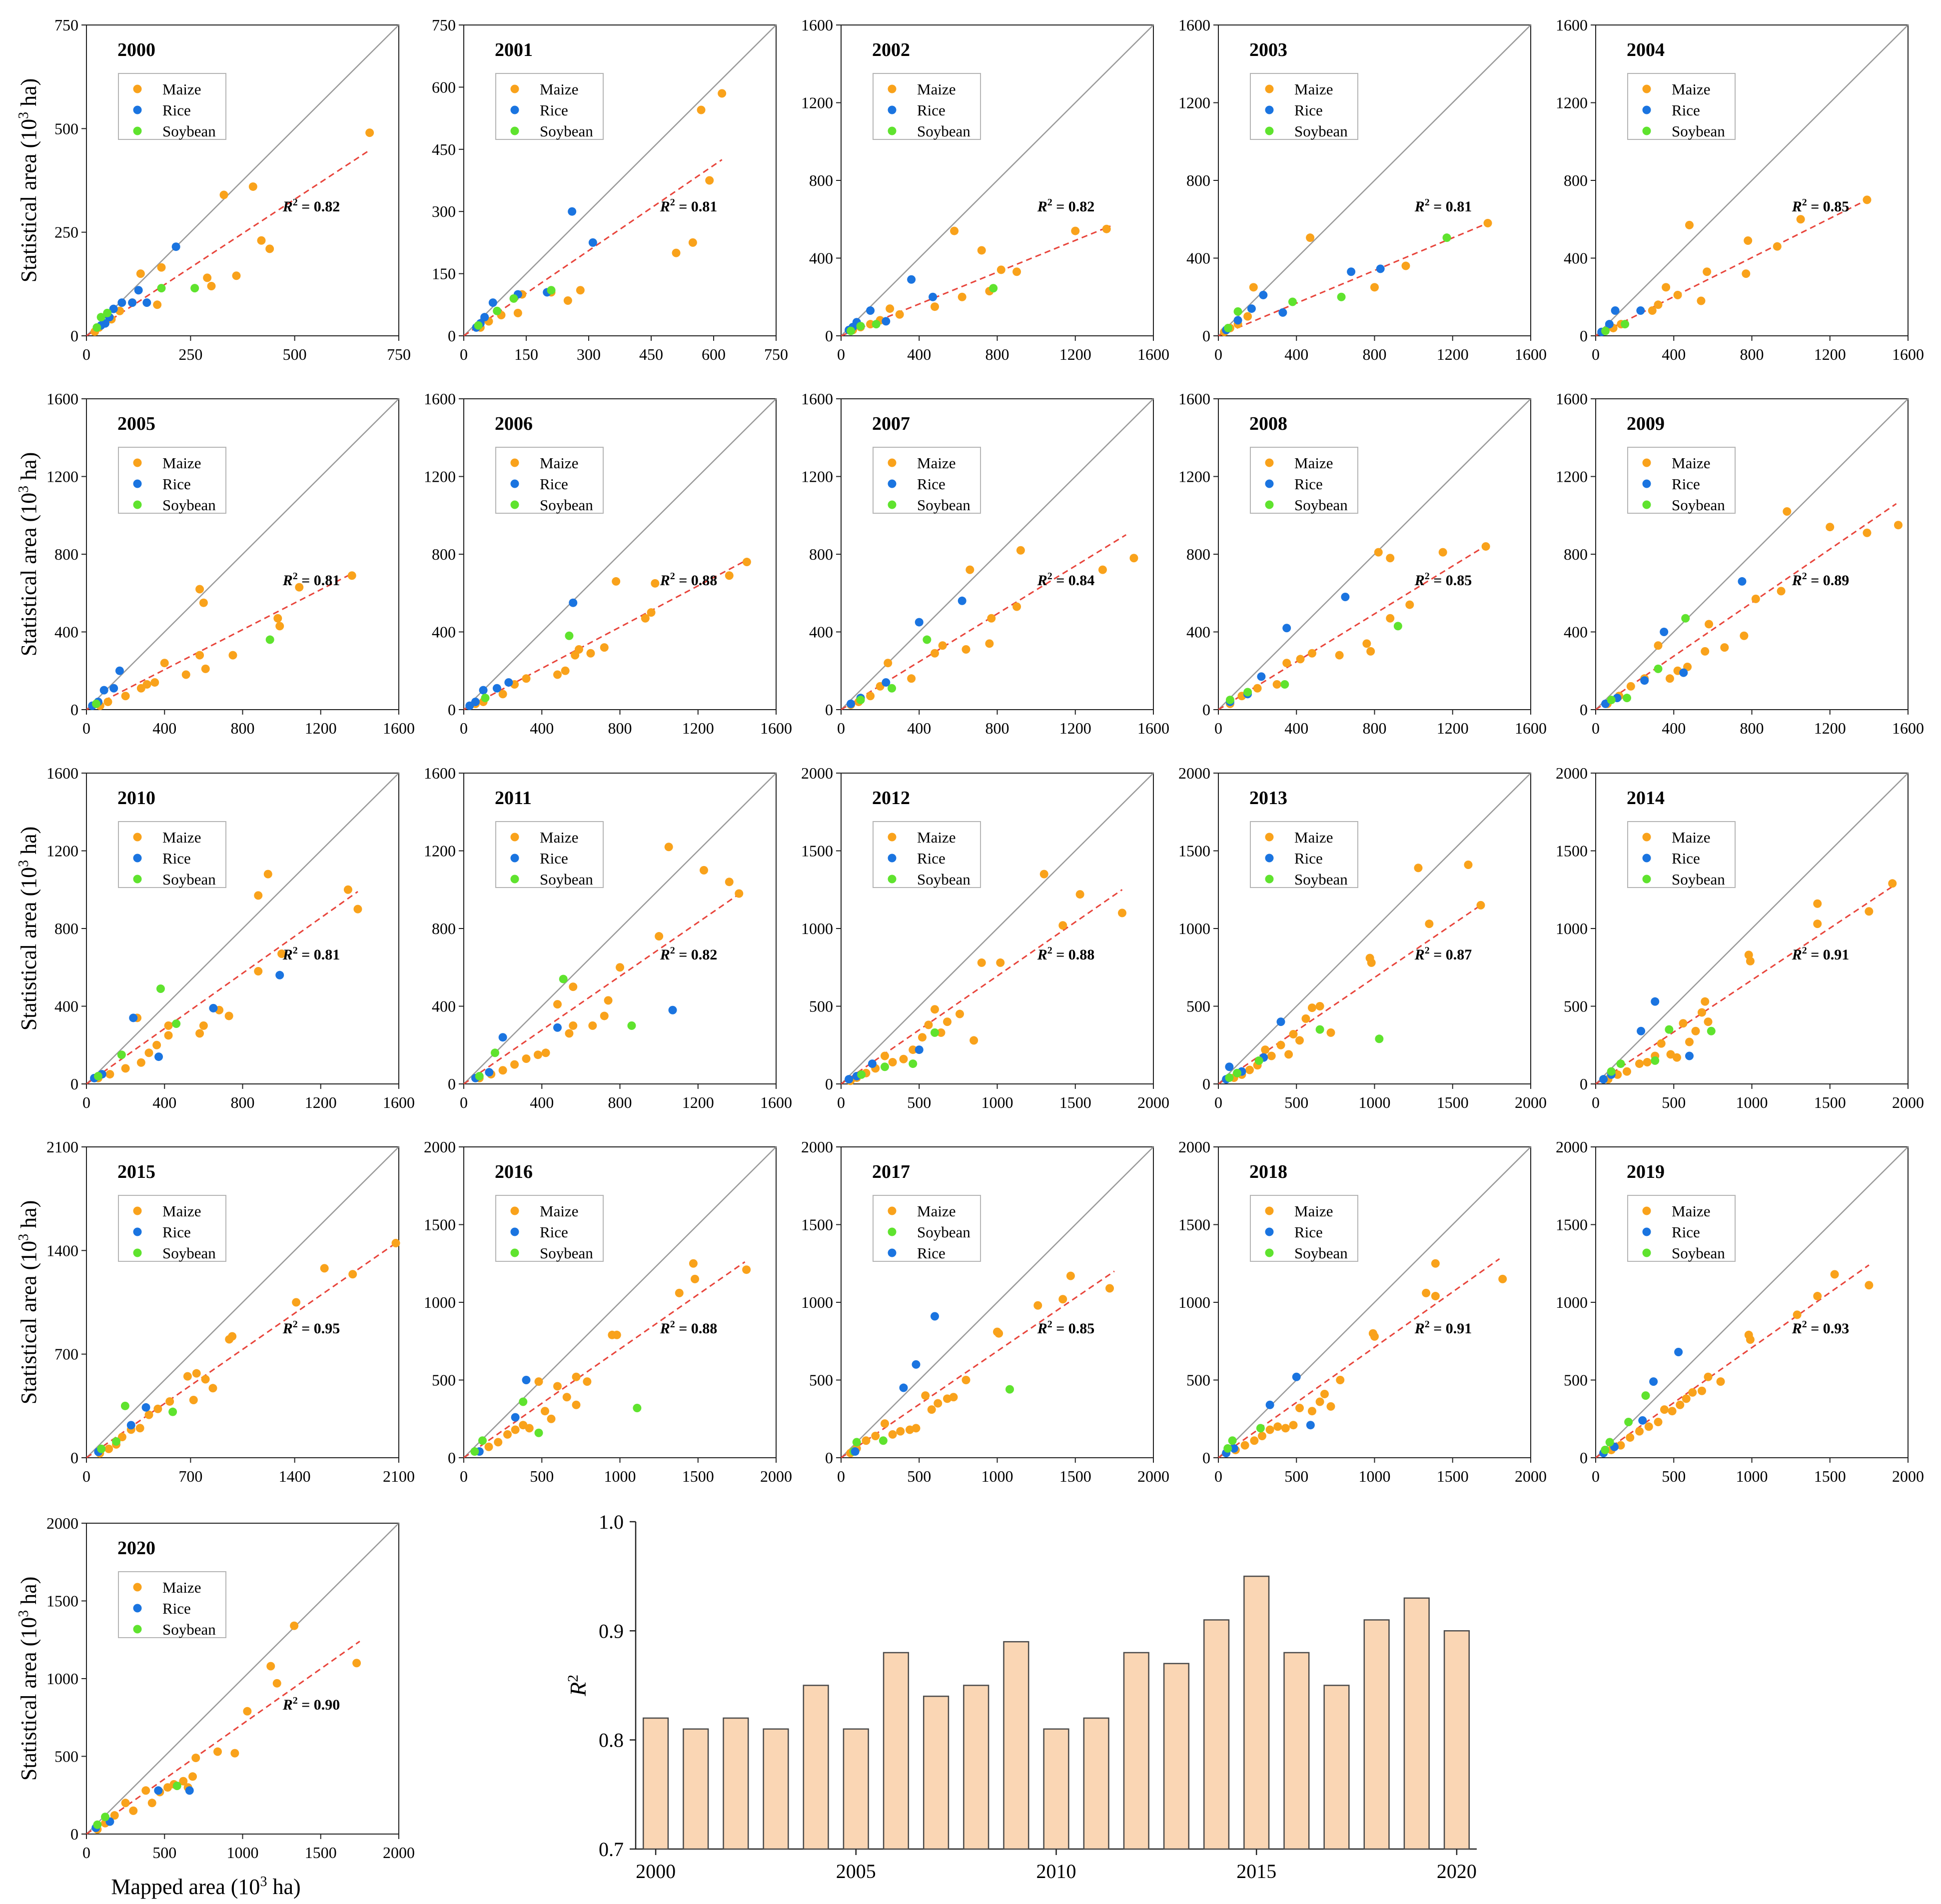 The width and height of the screenshot is (1941, 1904). Describe the element at coordinates (817, 851) in the screenshot. I see `y-tick-label: 1500` at that location.